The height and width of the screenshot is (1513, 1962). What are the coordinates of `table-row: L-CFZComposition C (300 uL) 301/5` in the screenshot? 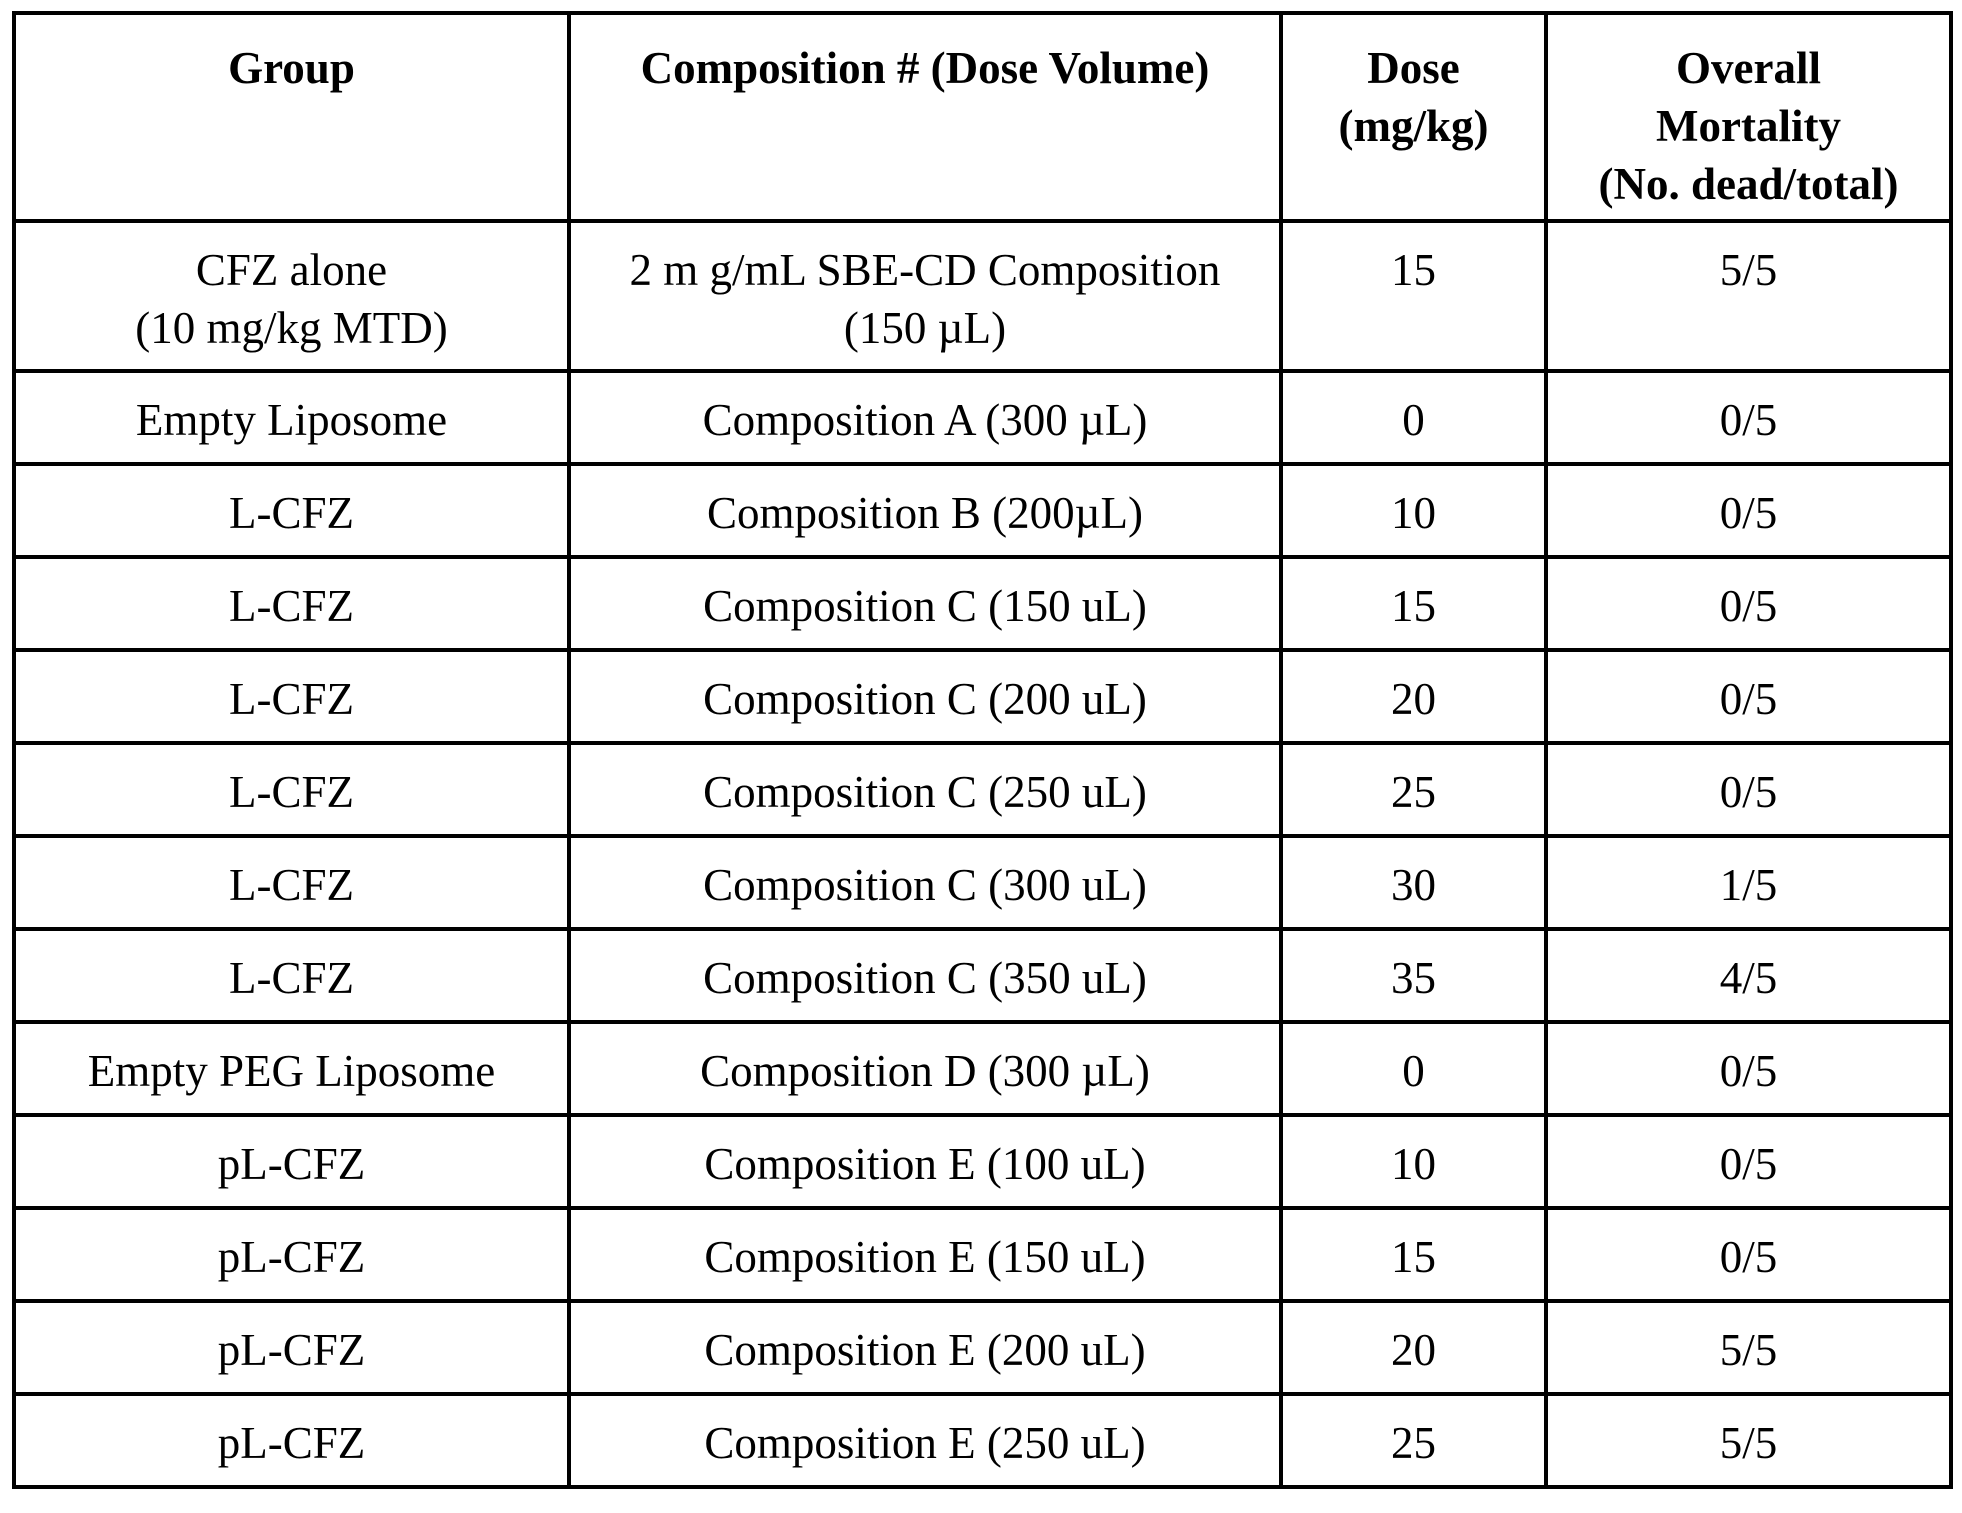 It's located at (982, 882).